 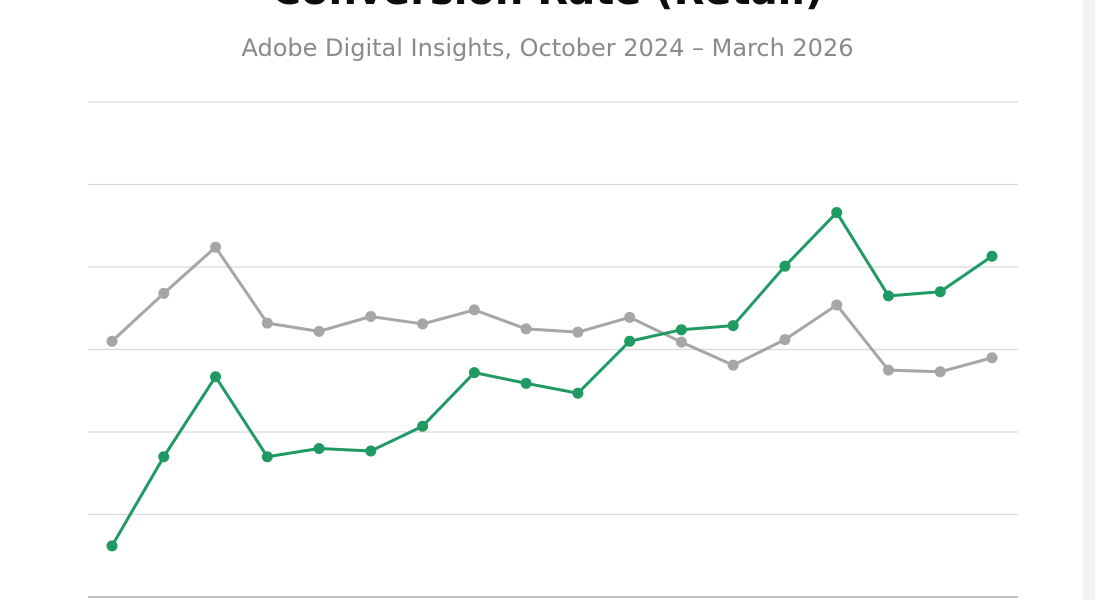 What do you see at coordinates (547, 8) in the screenshot?
I see `chart-title: Conversion Rate (Retail)` at bounding box center [547, 8].